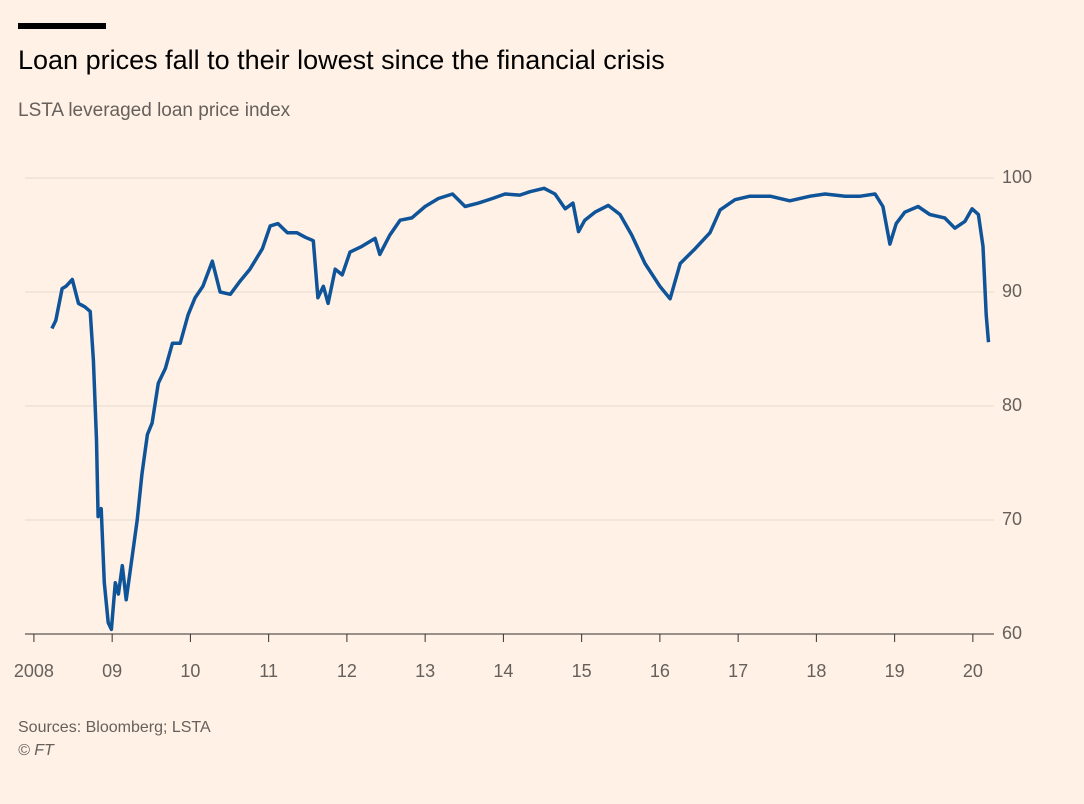 Image resolution: width=1084 pixels, height=804 pixels. I want to click on x-tick-label: 12, so click(347, 671).